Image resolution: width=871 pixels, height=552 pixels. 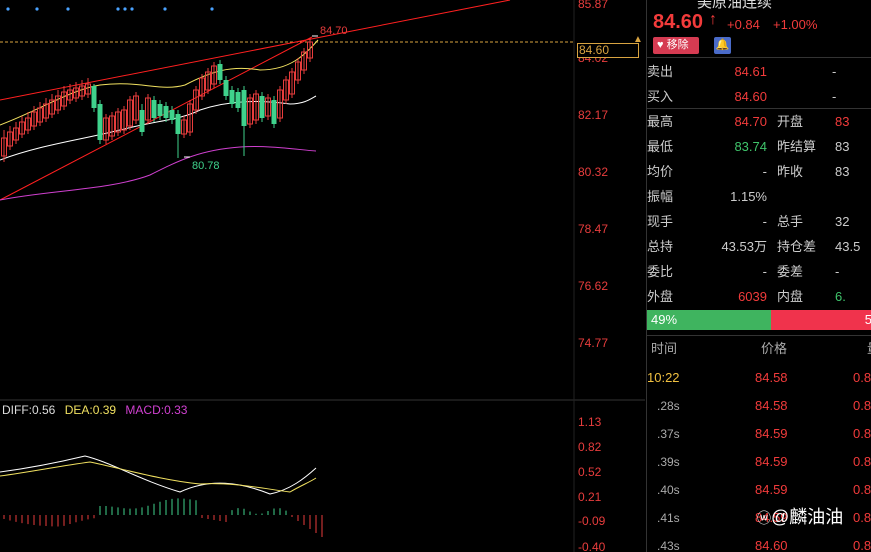 What do you see at coordinates (790, 121) in the screenshot?
I see `stat-label: 开盘` at bounding box center [790, 121].